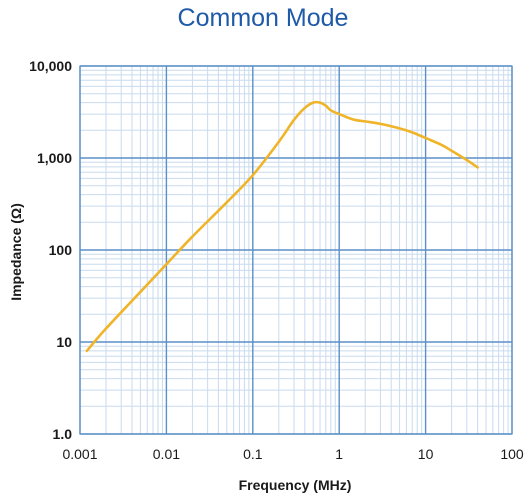 This screenshot has height=502, width=526. Describe the element at coordinates (512, 454) in the screenshot. I see `x-tick-label: 100` at that location.